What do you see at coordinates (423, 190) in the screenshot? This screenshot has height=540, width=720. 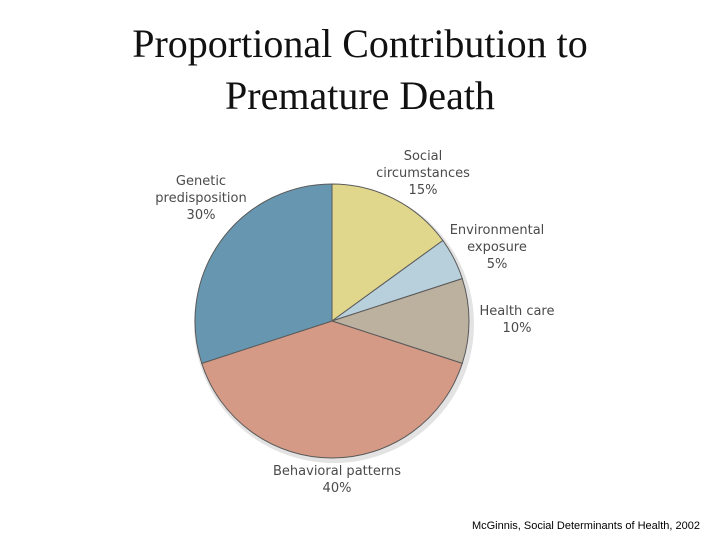 I see `slice-label-0-line-2: 15%` at bounding box center [423, 190].